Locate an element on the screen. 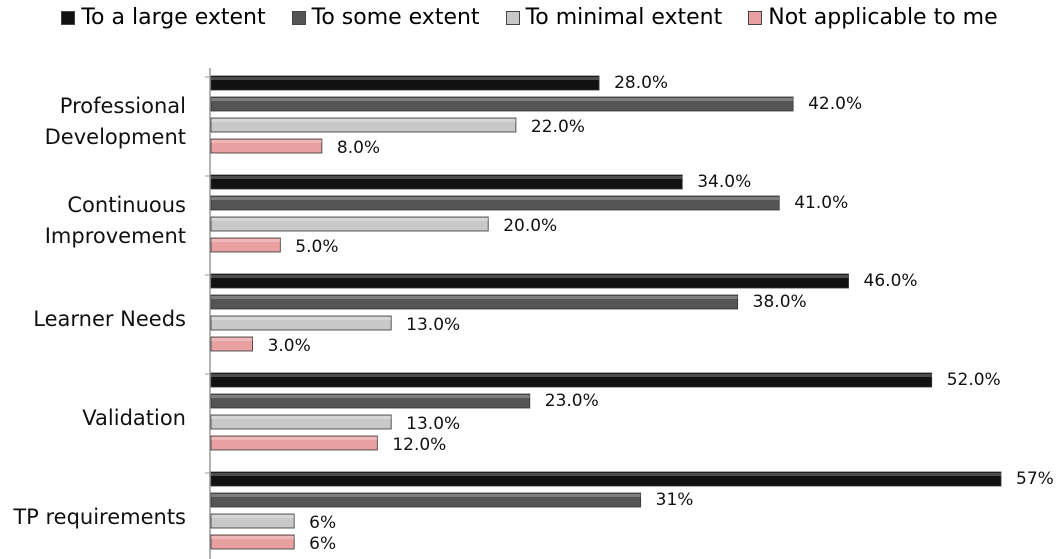  category-label: Learner Needs is located at coordinates (109, 319).